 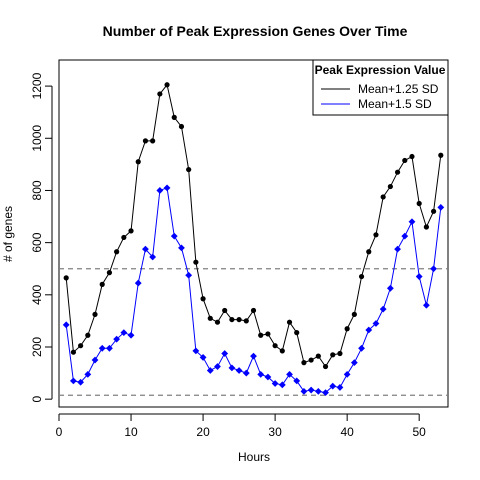 What do you see at coordinates (241, 426) in the screenshot?
I see `x-axis: 0 10 20 30 40 50` at bounding box center [241, 426].